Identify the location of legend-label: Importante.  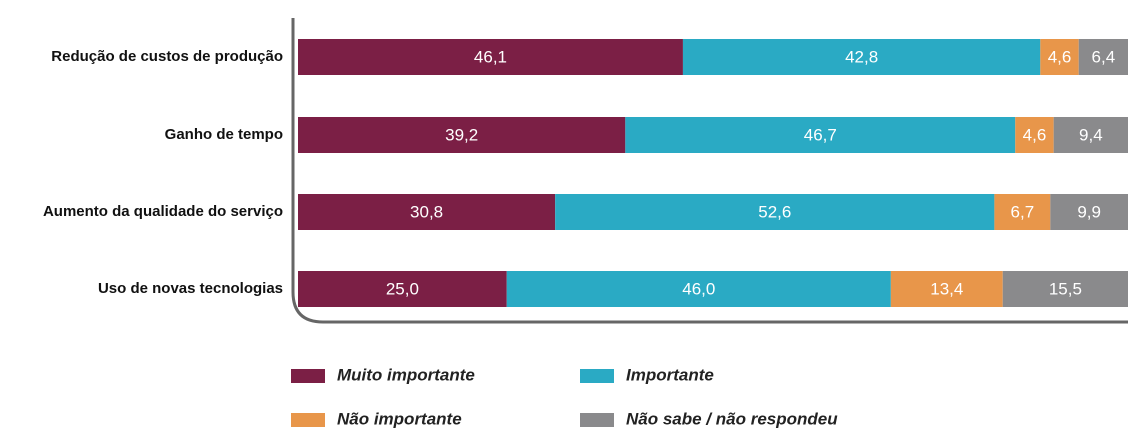
(670, 374).